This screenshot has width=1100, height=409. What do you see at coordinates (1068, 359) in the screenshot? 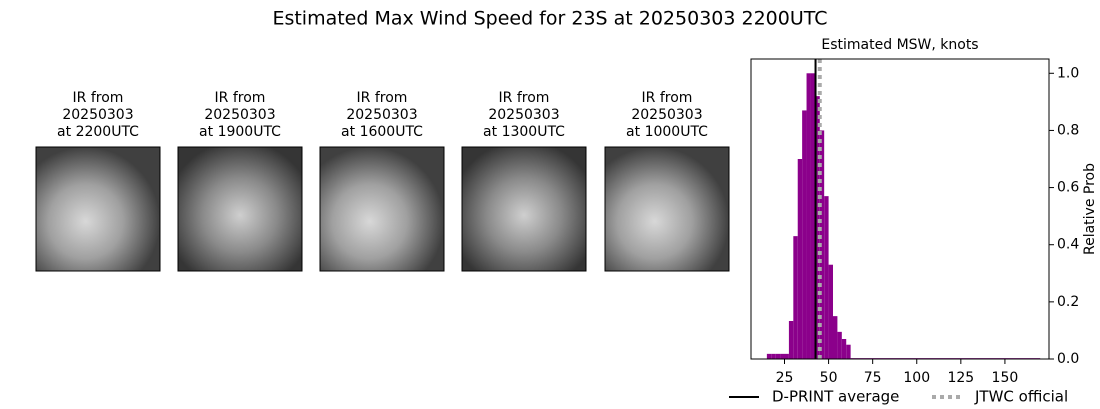
I see `y-tick-label: 0.0` at bounding box center [1068, 359].